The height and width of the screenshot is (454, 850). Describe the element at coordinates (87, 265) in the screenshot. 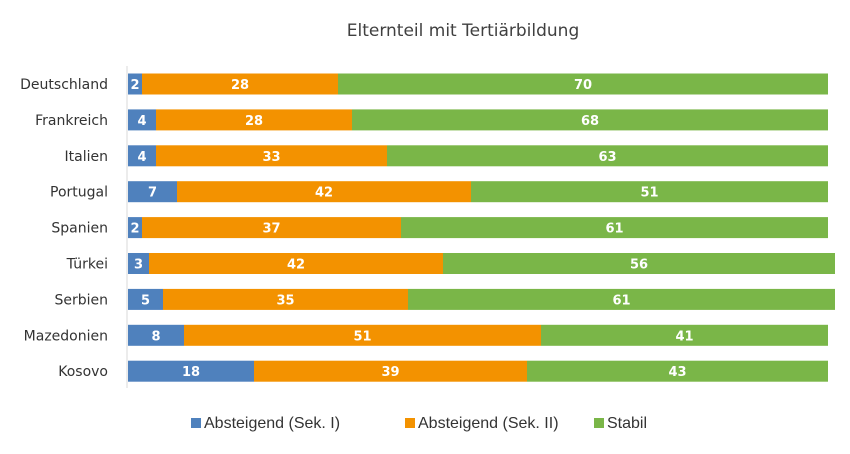

I see `category-label: Türkei` at that location.